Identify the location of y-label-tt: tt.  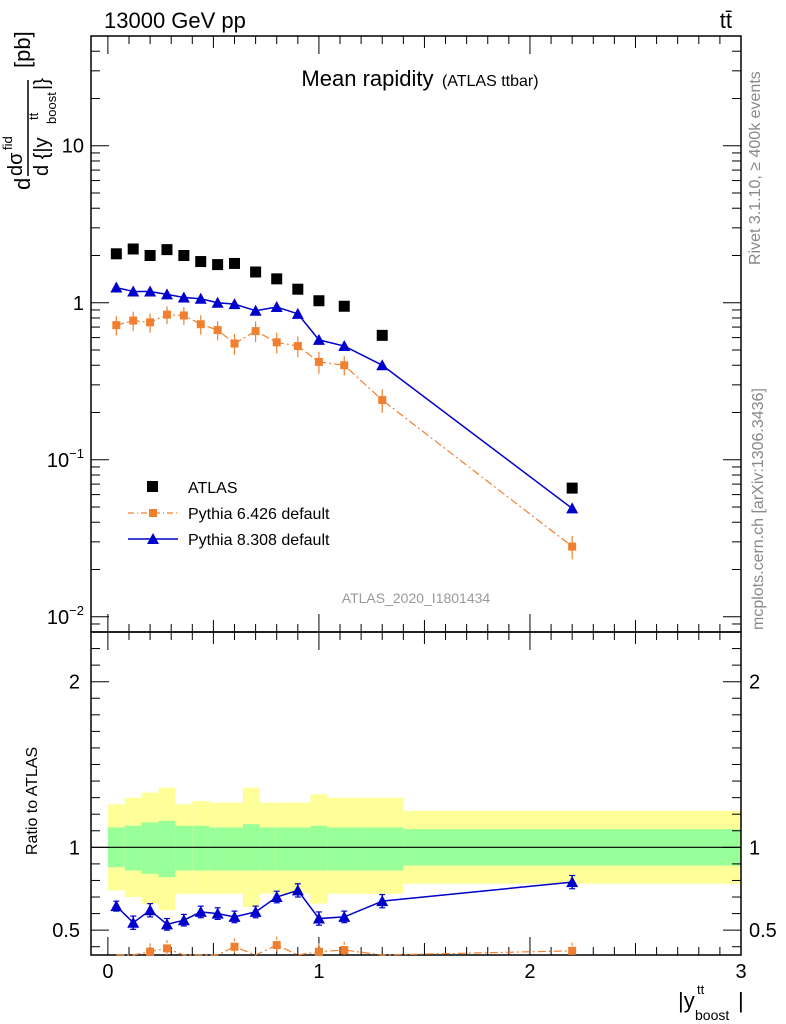
(33, 116).